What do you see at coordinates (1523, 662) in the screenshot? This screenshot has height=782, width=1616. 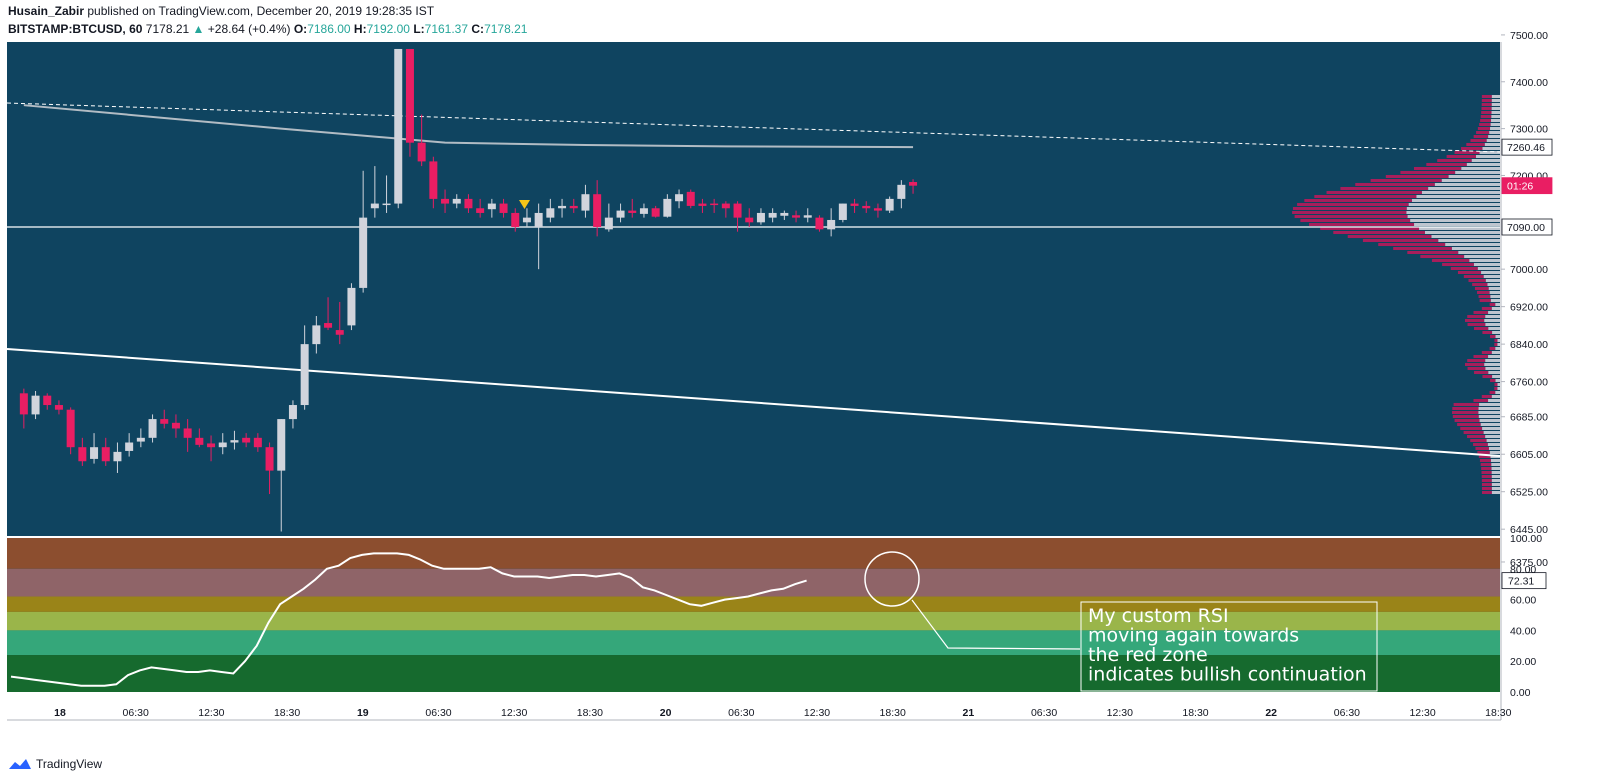 I see `rsi-tick-label: 20.00` at bounding box center [1523, 662].